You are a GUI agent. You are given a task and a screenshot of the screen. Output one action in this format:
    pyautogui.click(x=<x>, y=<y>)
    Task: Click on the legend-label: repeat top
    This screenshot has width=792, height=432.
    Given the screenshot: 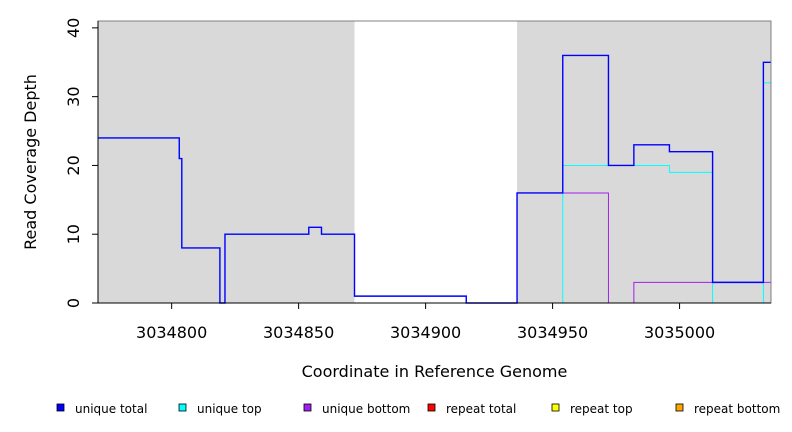 What is the action you would take?
    pyautogui.click(x=601, y=409)
    